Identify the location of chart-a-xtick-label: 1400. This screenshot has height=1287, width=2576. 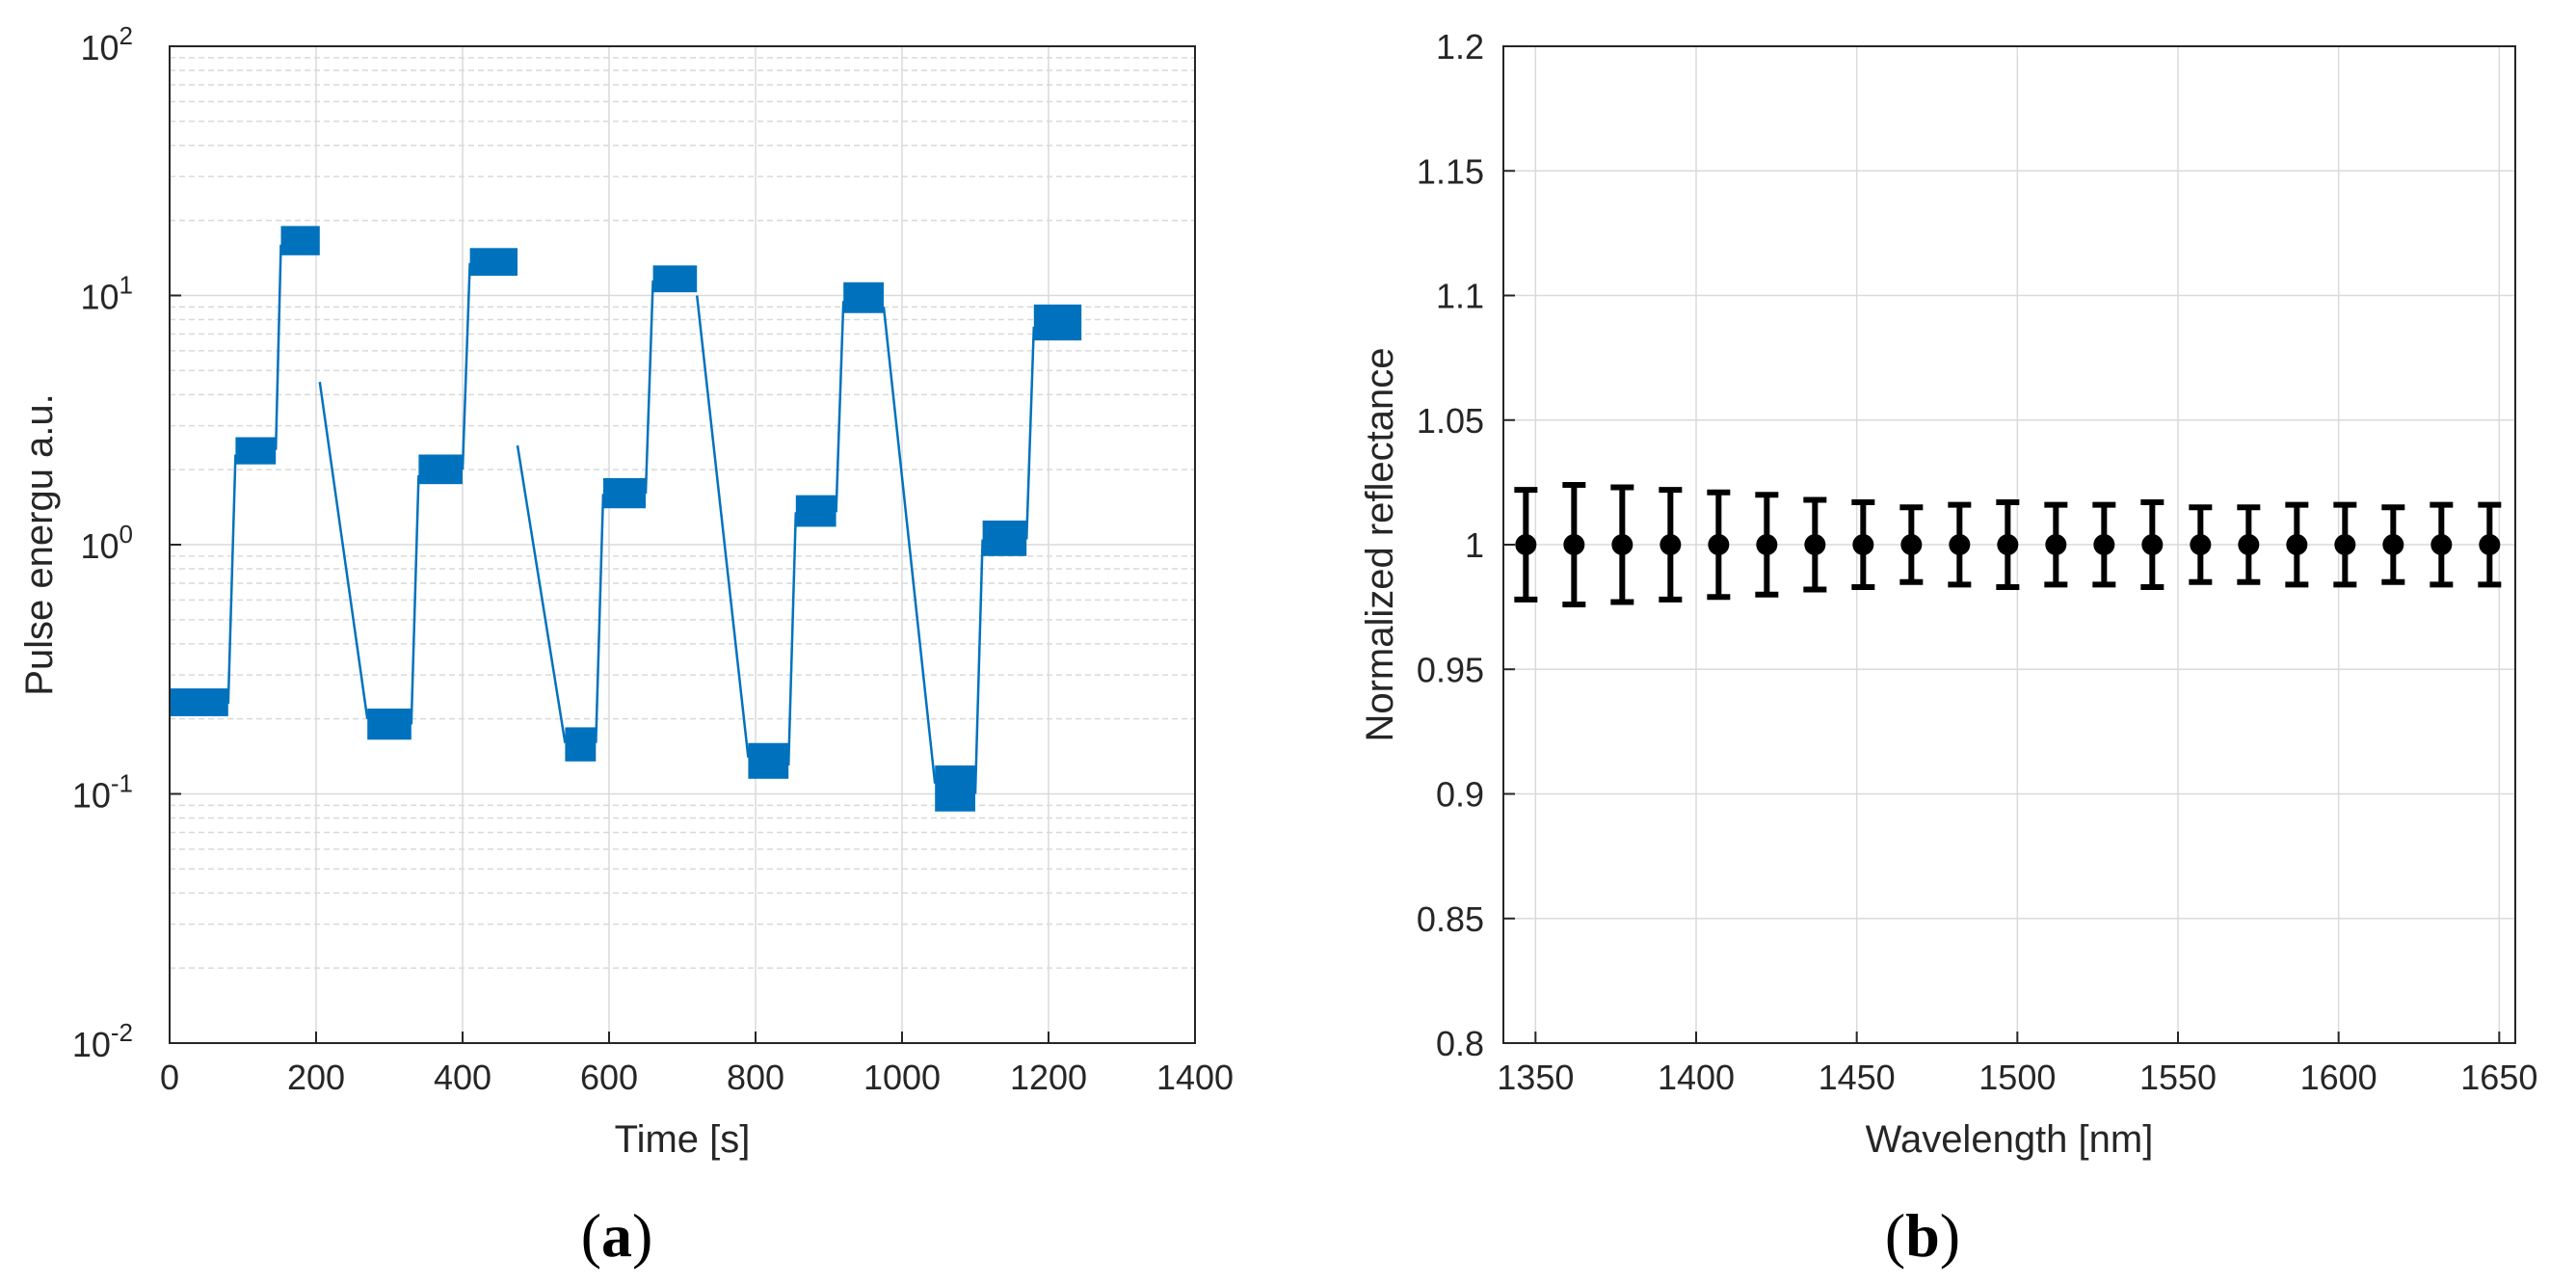
(1195, 1078).